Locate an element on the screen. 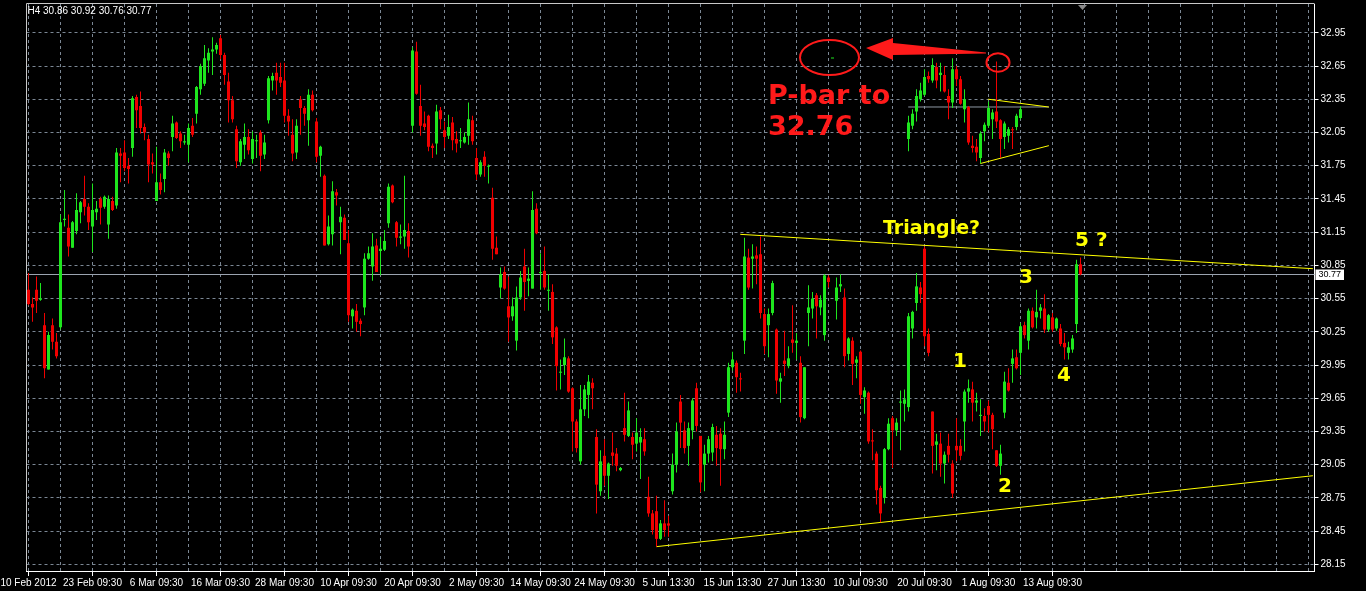 This screenshot has height=591, width=1366. chart-title: H4 30.86 30.92 30.76 30.77 is located at coordinates (89, 11).